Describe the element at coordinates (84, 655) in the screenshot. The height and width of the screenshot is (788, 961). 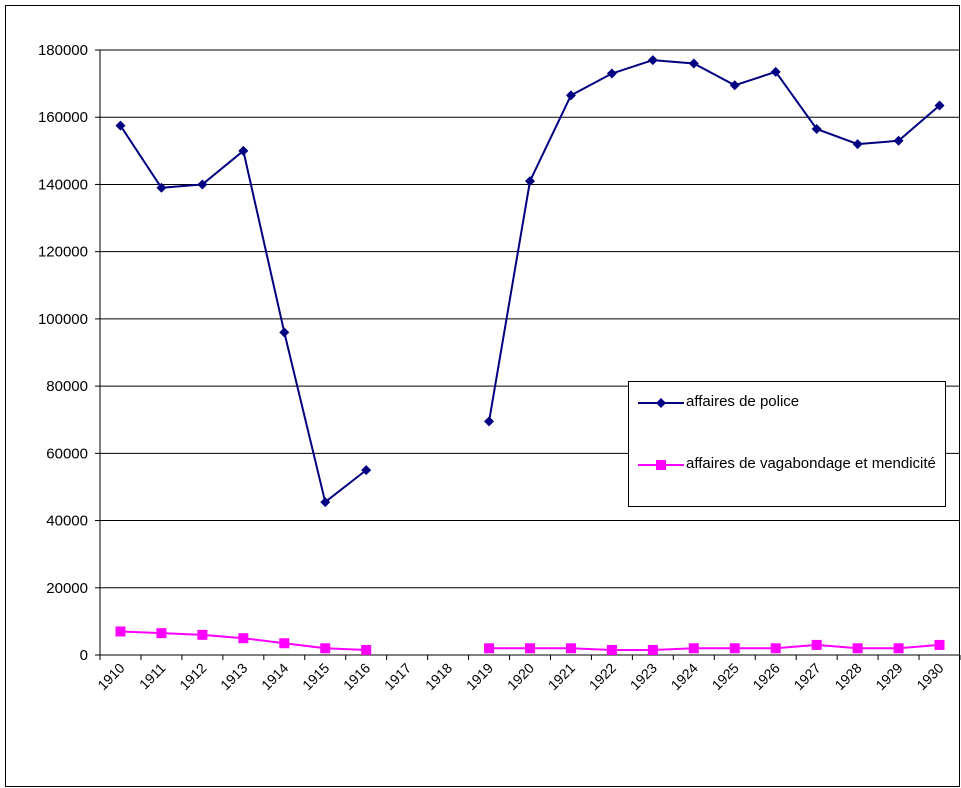
I see `y-tick-label: 0` at that location.